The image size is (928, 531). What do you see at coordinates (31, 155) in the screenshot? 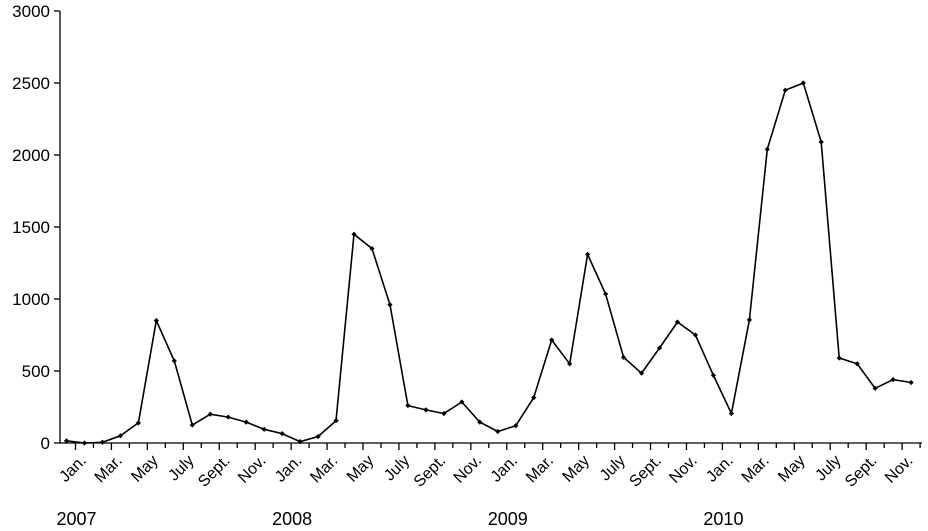
I see `y-tick-label: 2000` at bounding box center [31, 155].